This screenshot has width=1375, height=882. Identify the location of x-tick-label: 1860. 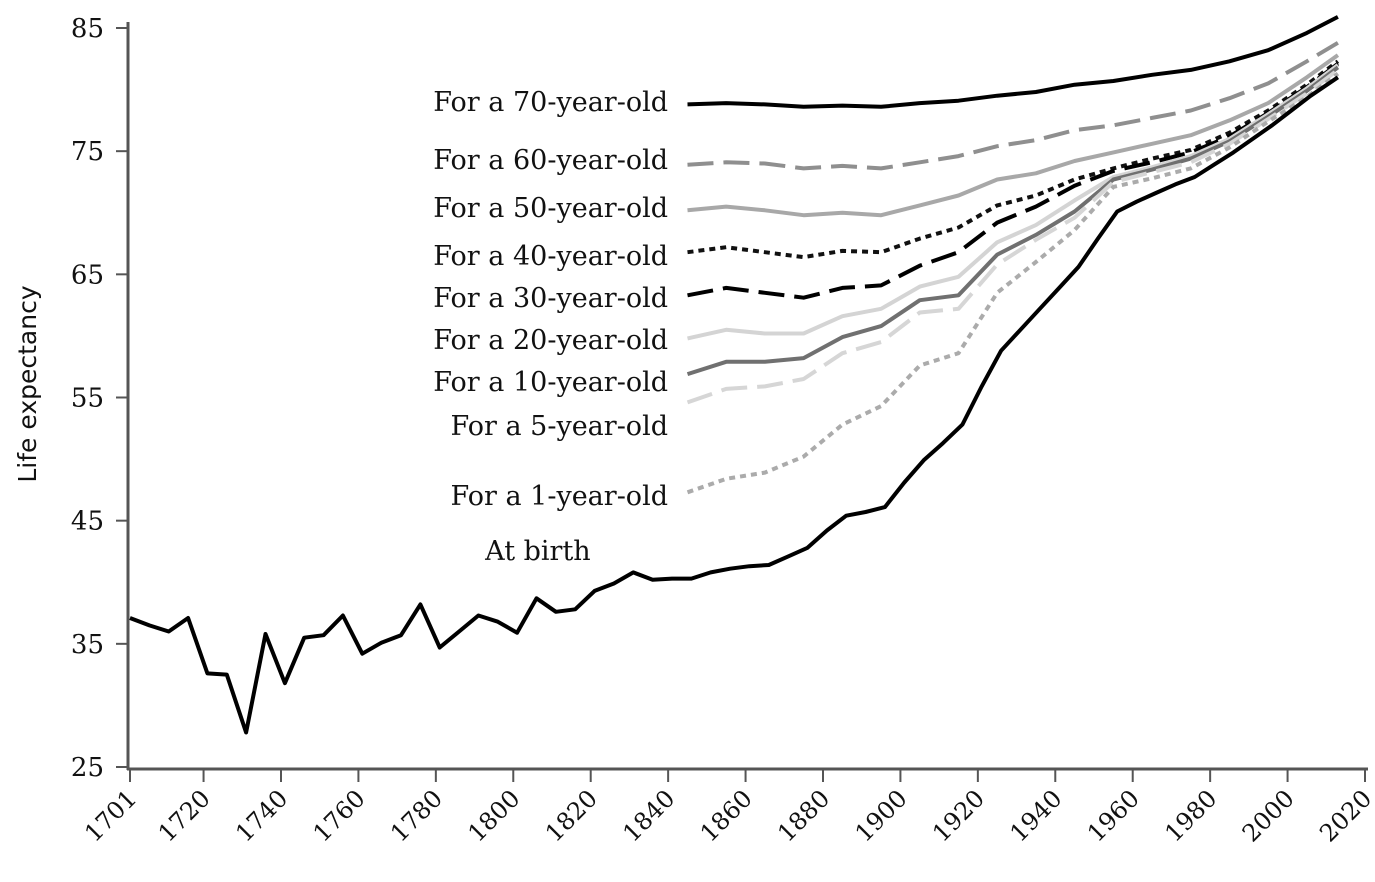
(726, 815).